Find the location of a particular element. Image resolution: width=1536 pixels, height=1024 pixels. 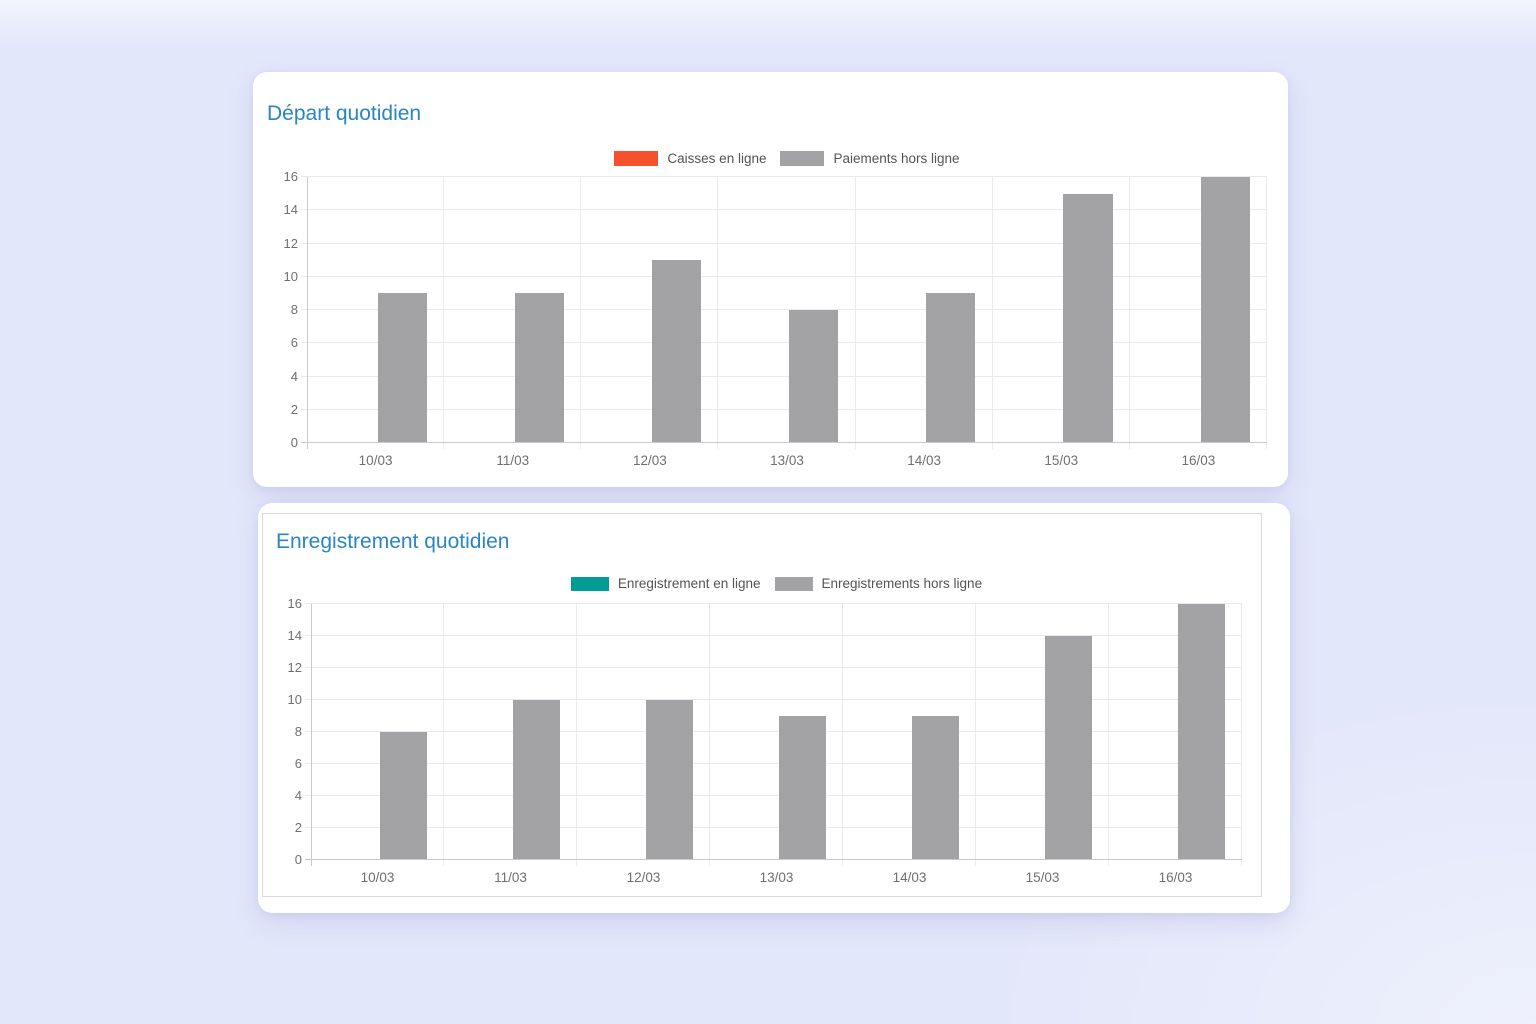

bar-16-03-paiements-hors-ligne is located at coordinates (1225, 310).